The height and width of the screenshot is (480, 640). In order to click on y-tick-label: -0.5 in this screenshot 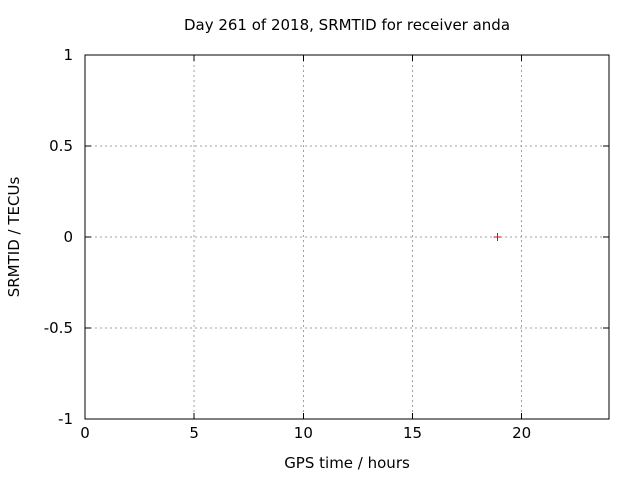, I will do `click(58, 328)`.